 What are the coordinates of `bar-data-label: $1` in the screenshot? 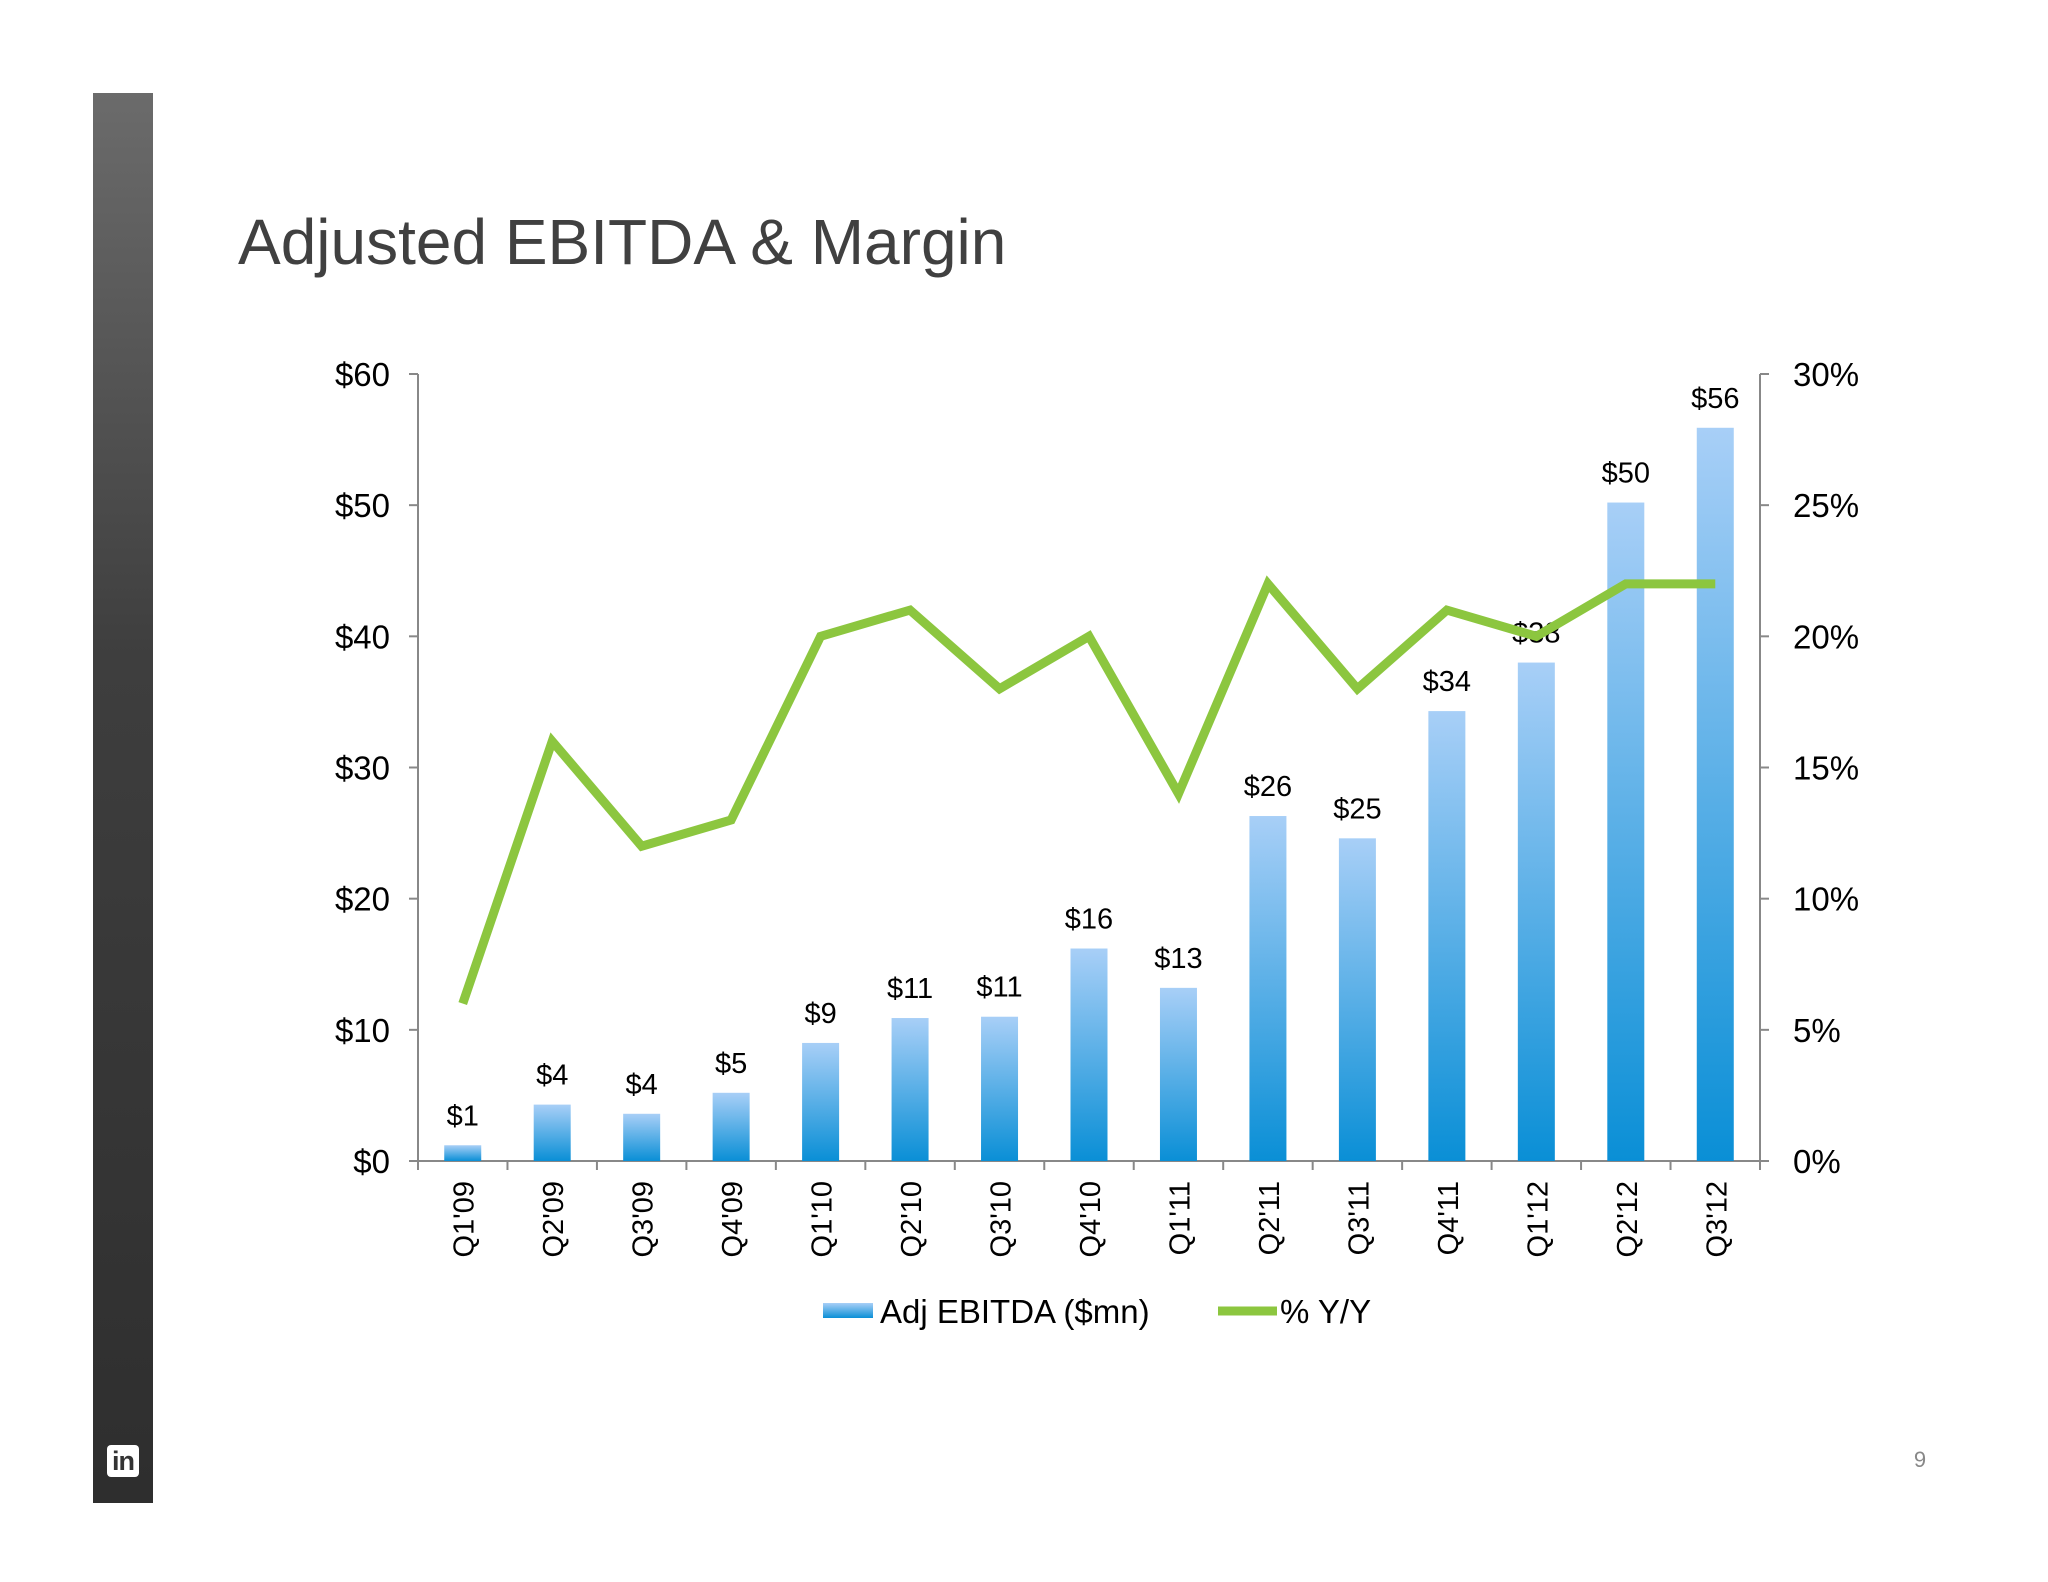 It's located at (463, 1116).